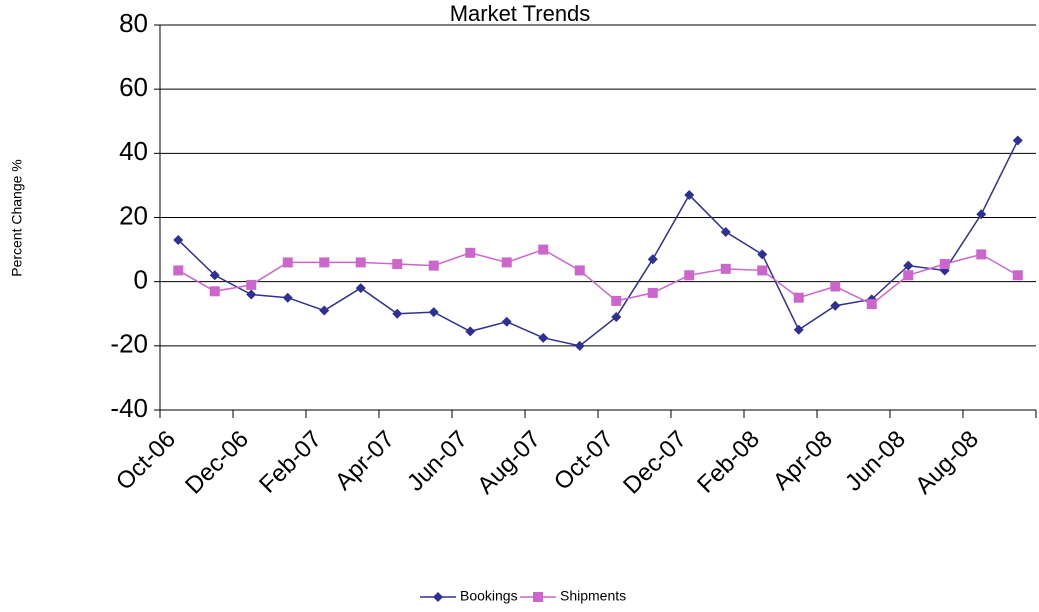  I want to click on legend-label: Bookings, so click(489, 596).